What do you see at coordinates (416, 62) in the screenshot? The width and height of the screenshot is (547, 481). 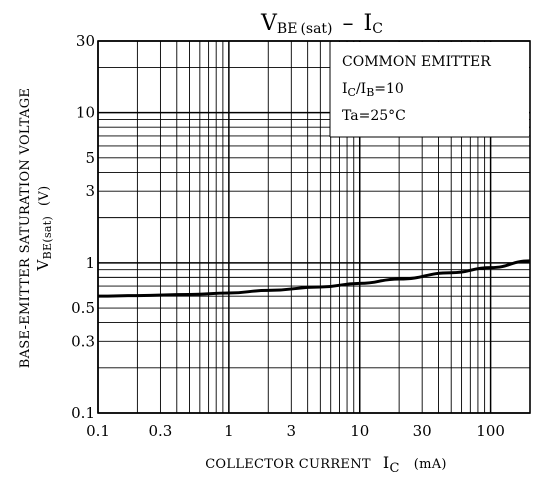 I see `conditions-line-1: COMMON EMITTER` at bounding box center [416, 62].